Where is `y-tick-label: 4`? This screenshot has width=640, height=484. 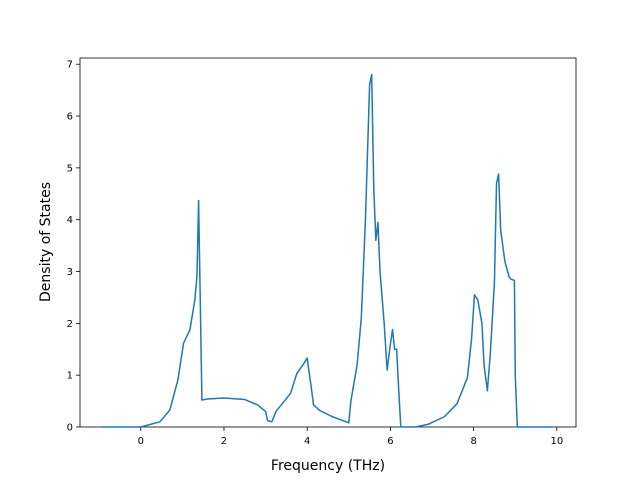
y-tick-label: 4 is located at coordinates (70, 220).